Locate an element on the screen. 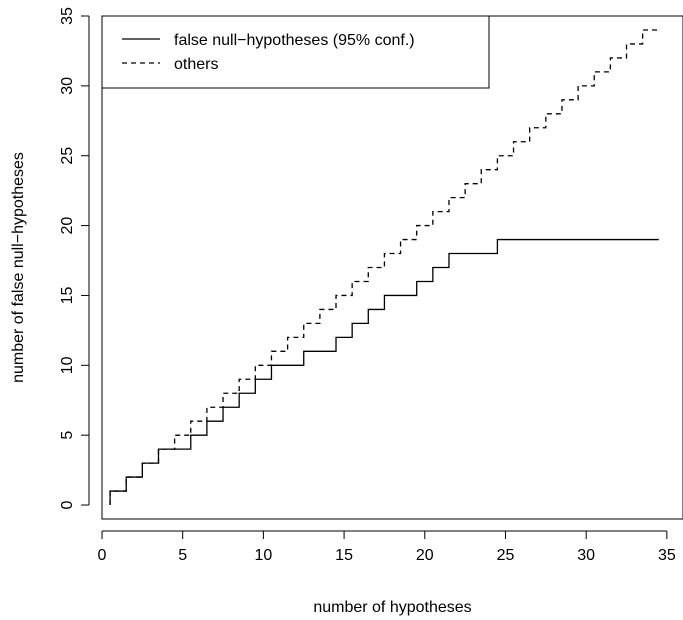 The height and width of the screenshot is (620, 683). y-tick-label: 15 is located at coordinates (67, 295).